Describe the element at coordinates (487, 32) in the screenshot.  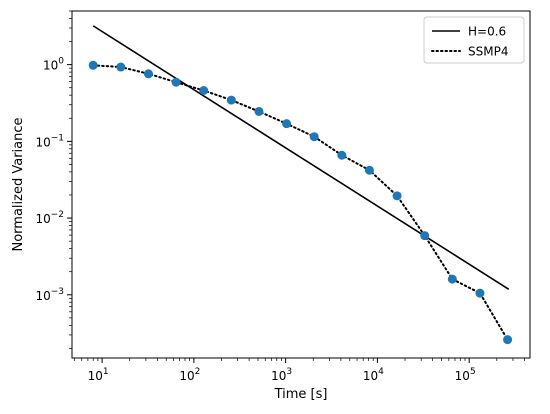
I see `legend-label: H=0.6` at that location.